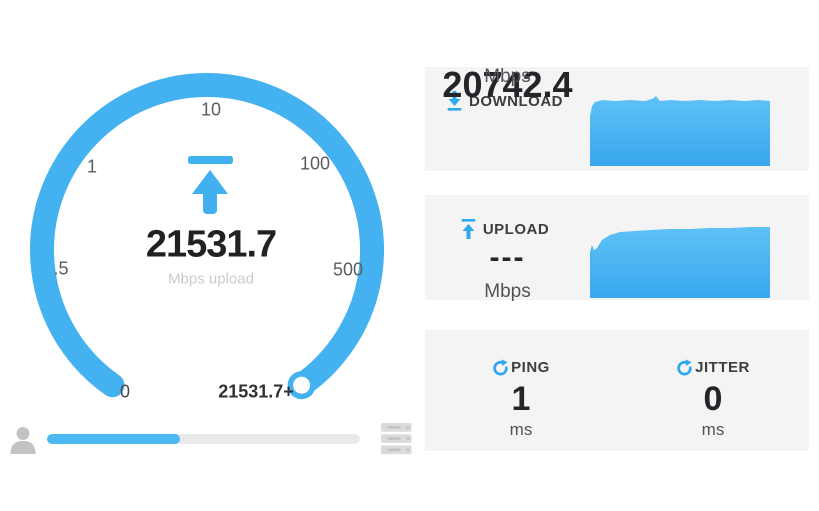 This screenshot has height=511, width=819. What do you see at coordinates (348, 269) in the screenshot?
I see `gauge-scale-label: 500` at bounding box center [348, 269].